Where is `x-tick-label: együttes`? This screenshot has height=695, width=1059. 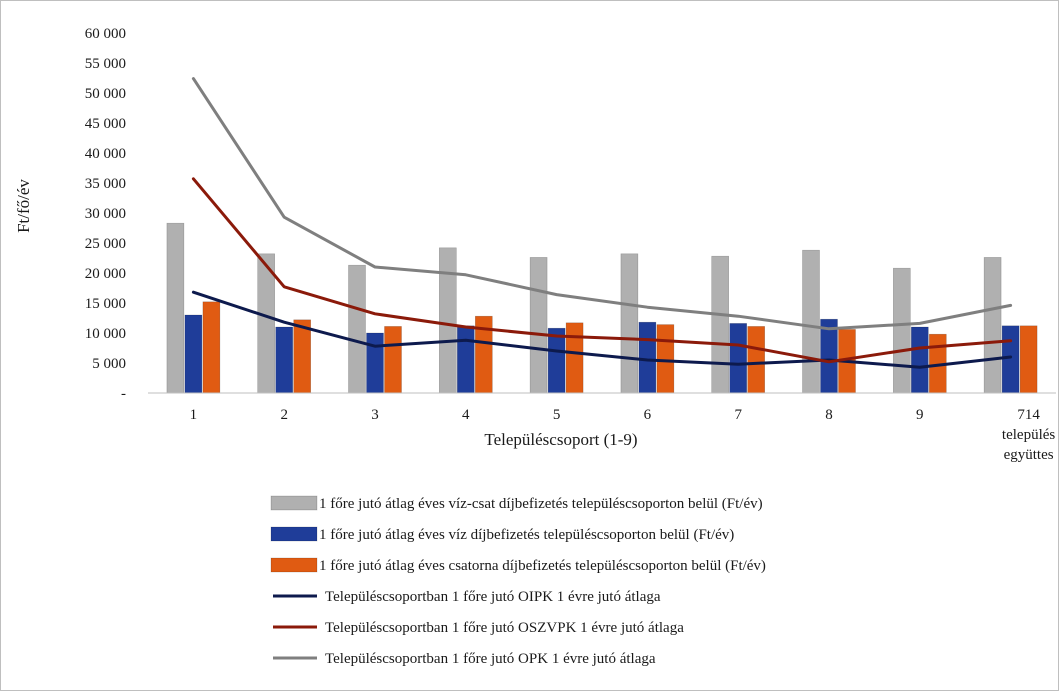
x-tick-label: együttes is located at coordinates (1029, 455).